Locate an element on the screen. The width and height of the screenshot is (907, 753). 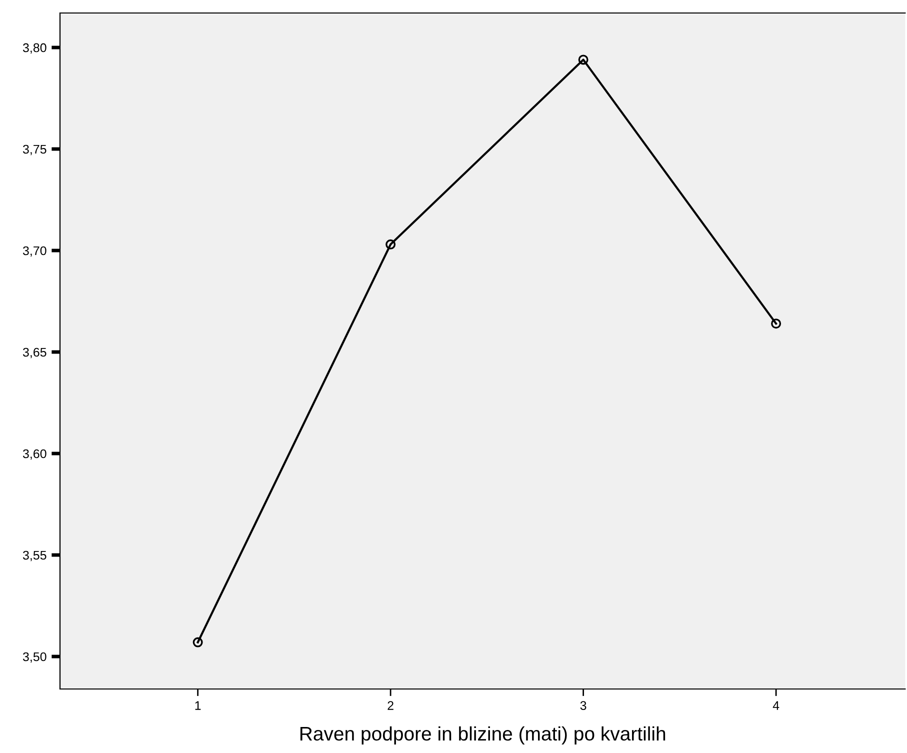
x-tick-label: 2 is located at coordinates (391, 705).